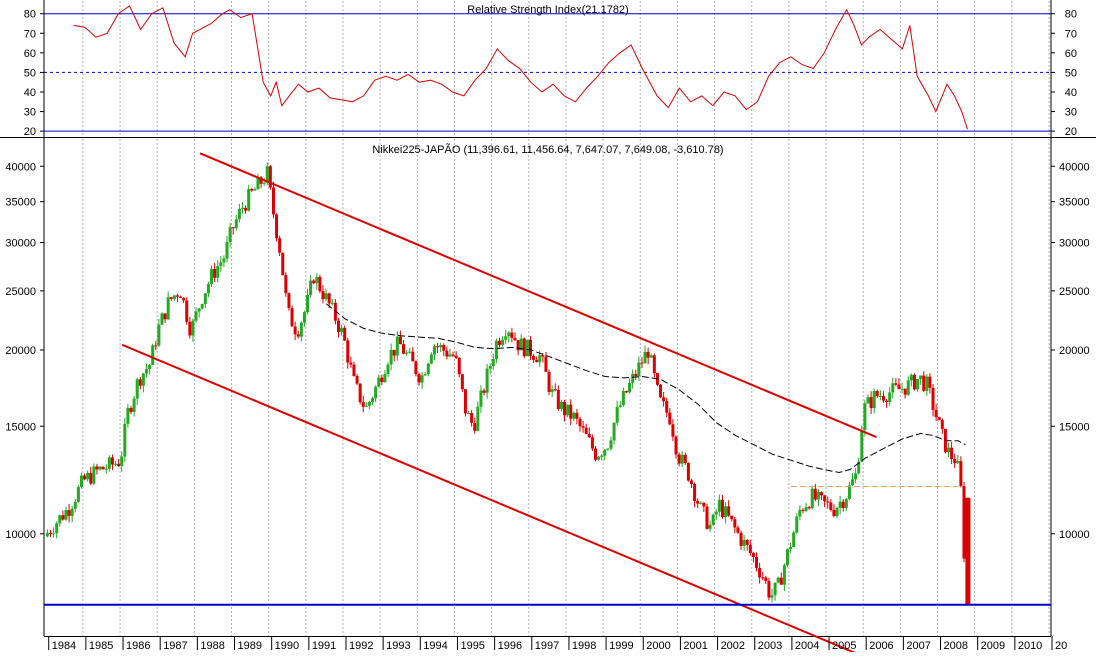 The width and height of the screenshot is (1096, 657). What do you see at coordinates (30, 73) in the screenshot?
I see `rsi-tick-label-left: 50` at bounding box center [30, 73].